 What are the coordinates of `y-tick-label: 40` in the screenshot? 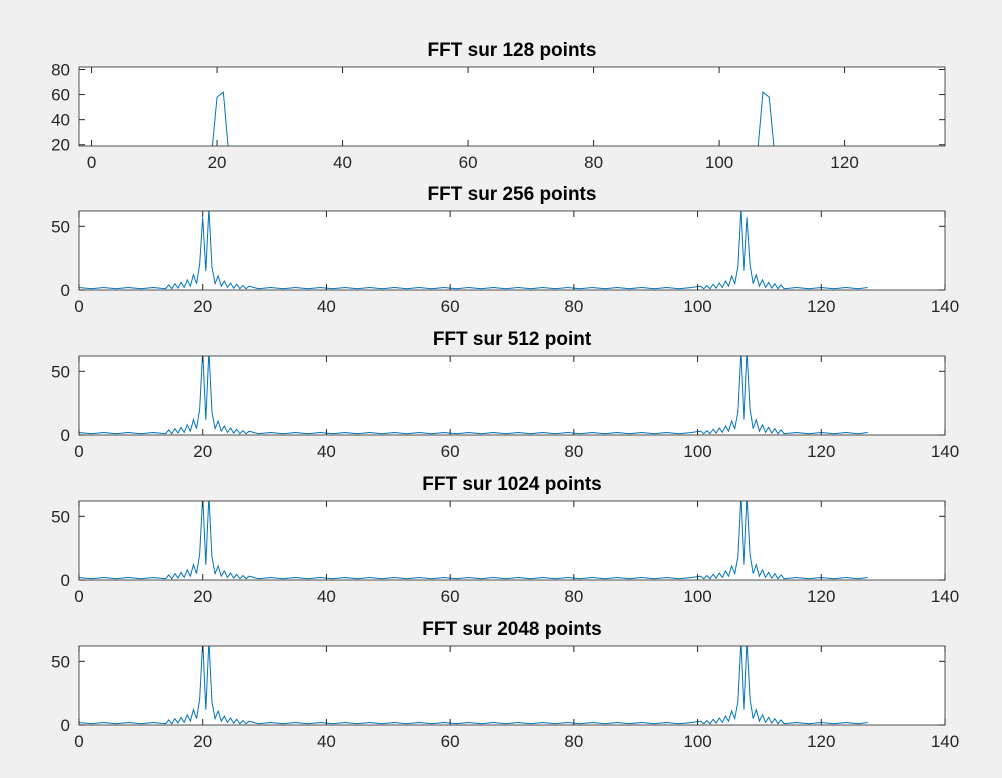 It's located at (60, 120).